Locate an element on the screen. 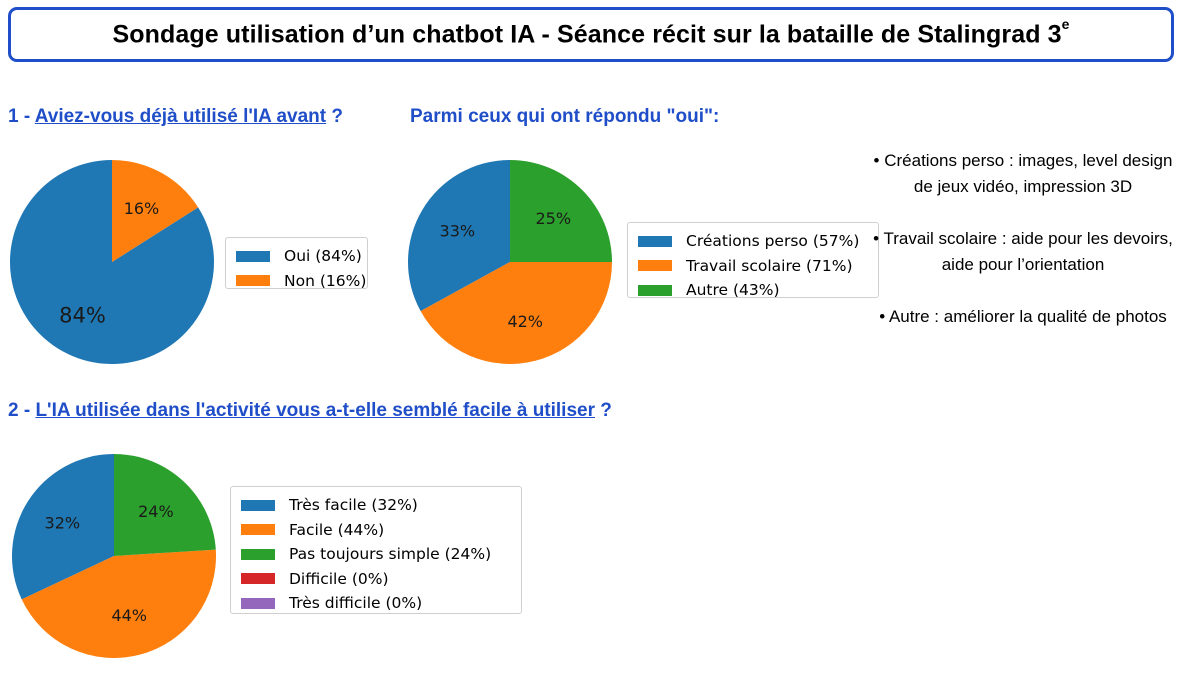  question-1b-heading: Parmi ceux qui ont répondu "oui": is located at coordinates (564, 117).